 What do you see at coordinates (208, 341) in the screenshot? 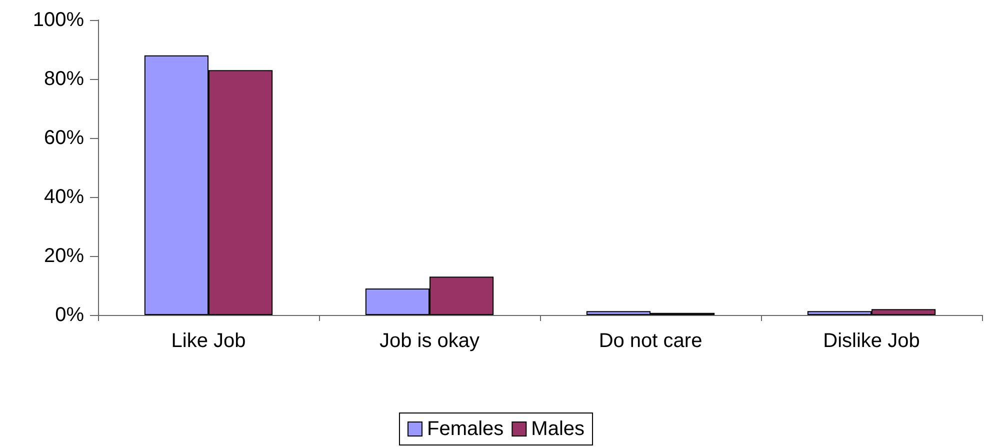
I see `x-tick-label: Like Job` at bounding box center [208, 341].